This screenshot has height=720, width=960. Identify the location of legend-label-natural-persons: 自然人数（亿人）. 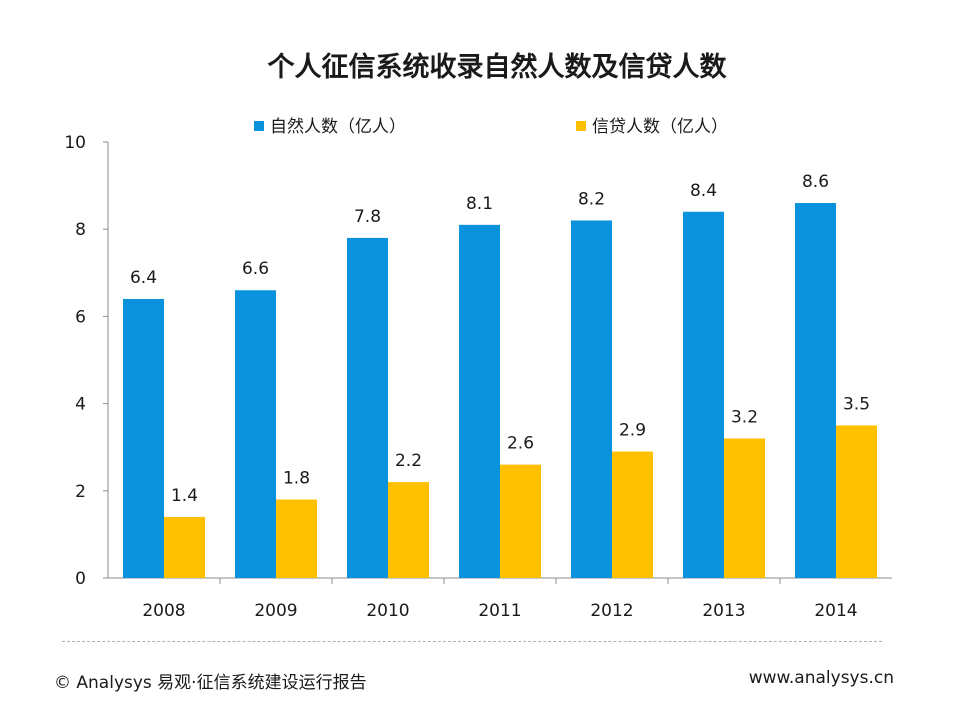
(338, 127).